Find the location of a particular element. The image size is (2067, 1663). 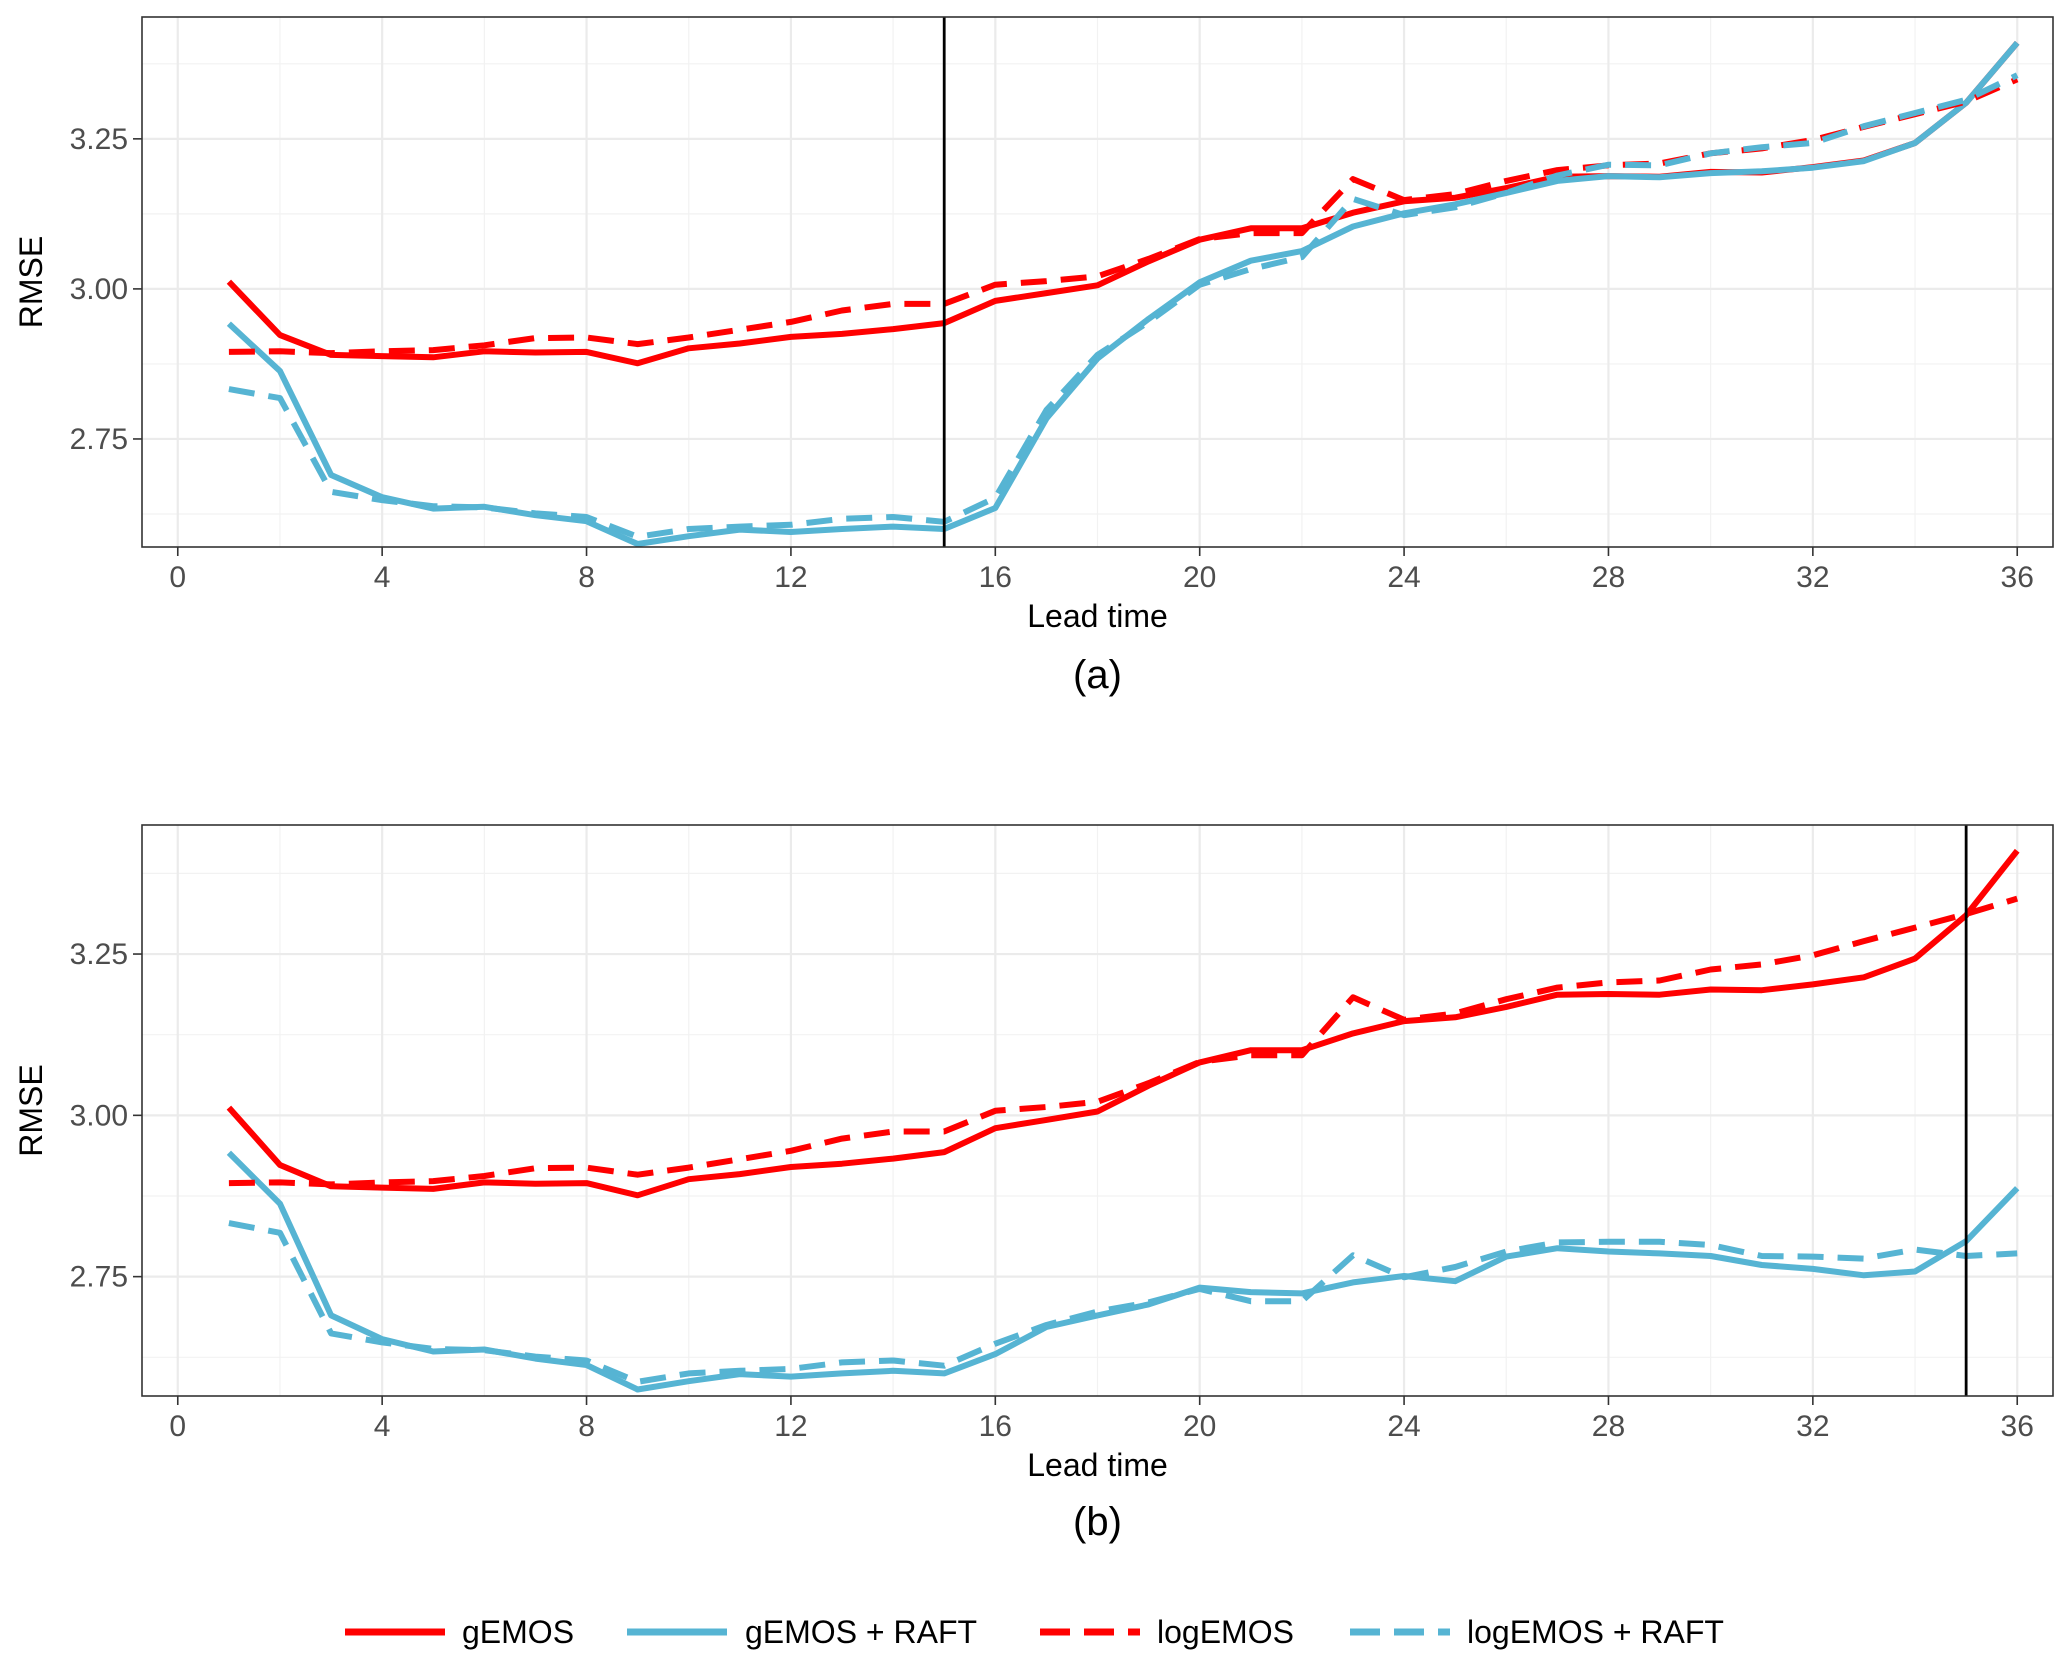

panel-b-y-tick-label: 3.25 is located at coordinates (99, 954).